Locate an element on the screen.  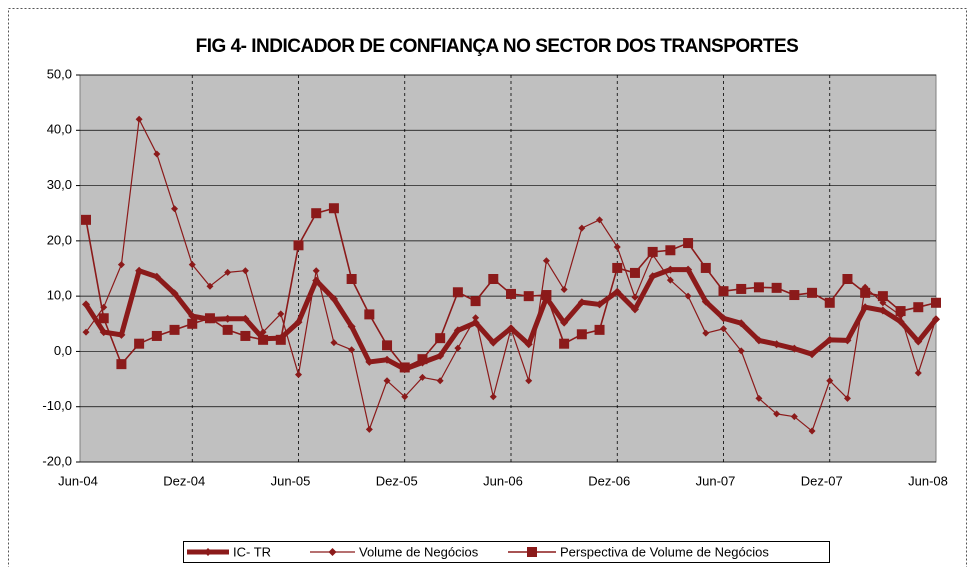
y-tick-label: 10,0 is located at coordinates (59, 295).